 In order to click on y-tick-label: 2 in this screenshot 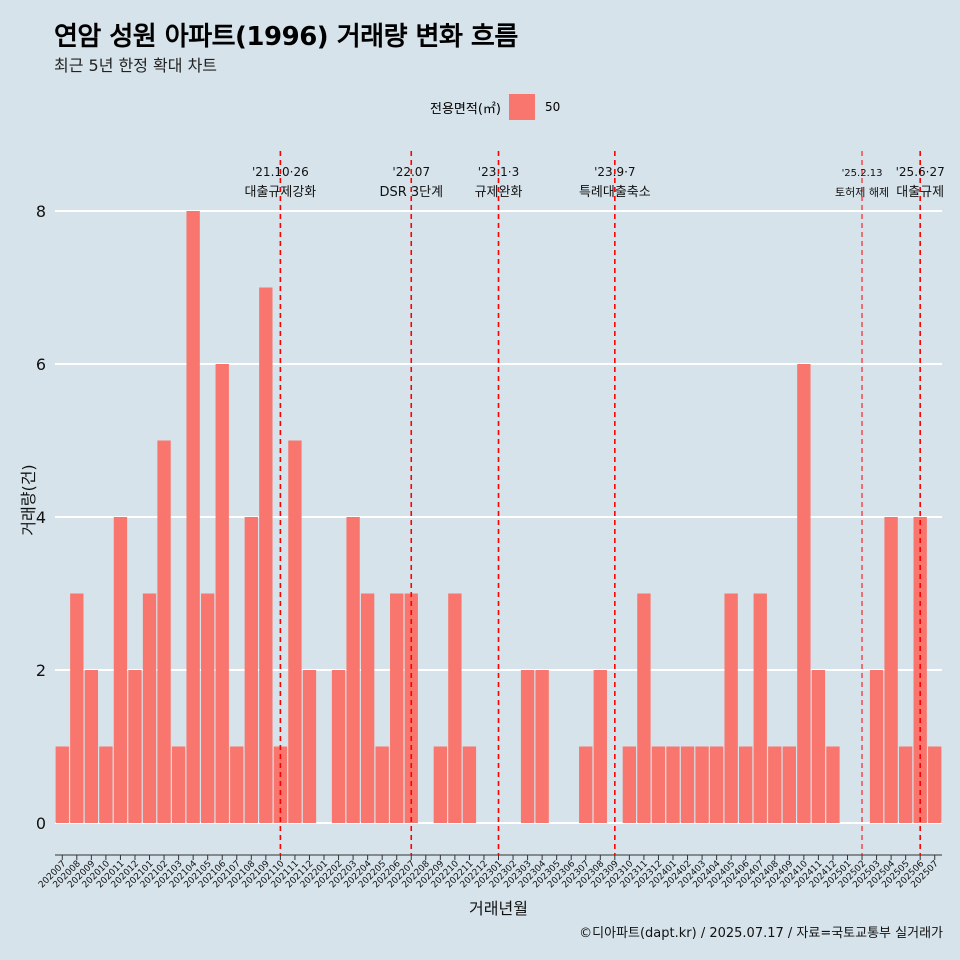, I will do `click(41, 670)`.